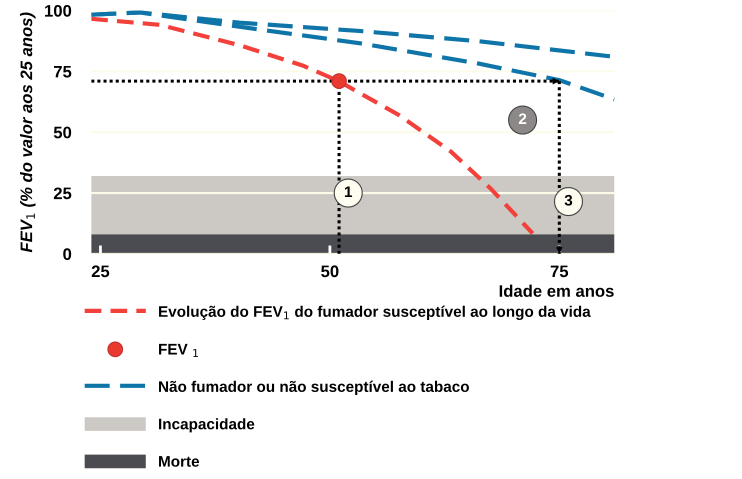 This screenshot has height=479, width=742. What do you see at coordinates (63, 193) in the screenshot?
I see `y-tick-label: 25` at bounding box center [63, 193].